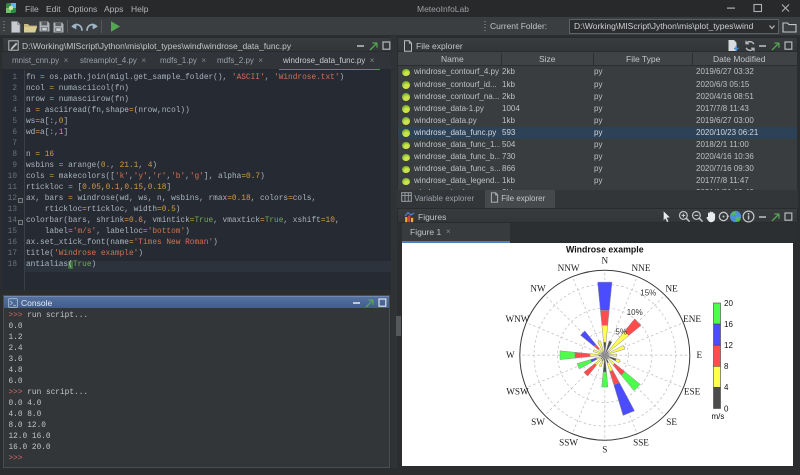 This screenshot has width=800, height=475. I want to click on svg-text: 10%, so click(635, 312).